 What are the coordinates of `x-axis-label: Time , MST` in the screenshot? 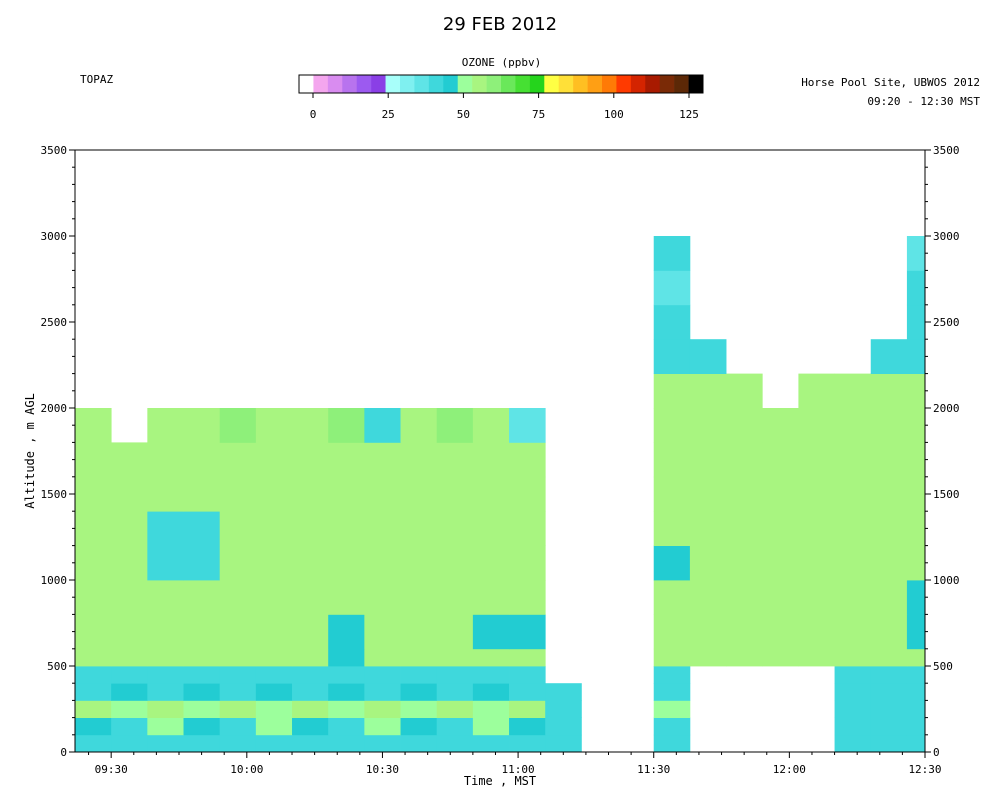 It's located at (500, 781).